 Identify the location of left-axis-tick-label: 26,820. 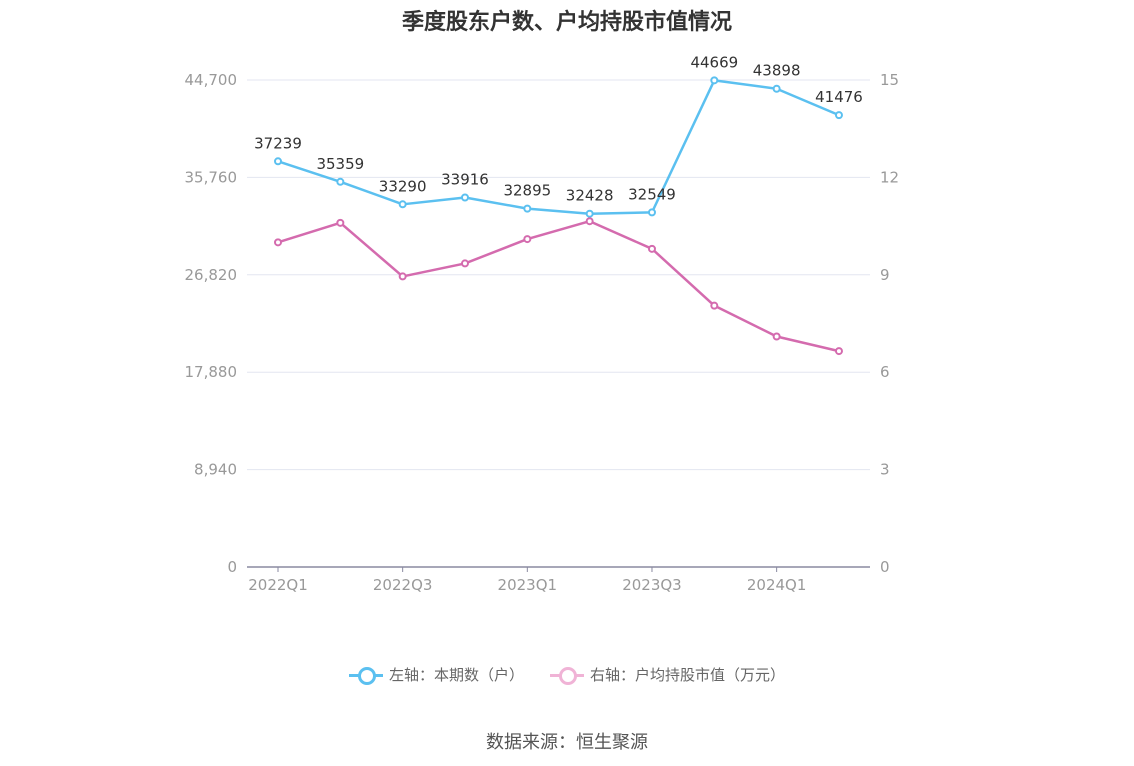
(211, 275).